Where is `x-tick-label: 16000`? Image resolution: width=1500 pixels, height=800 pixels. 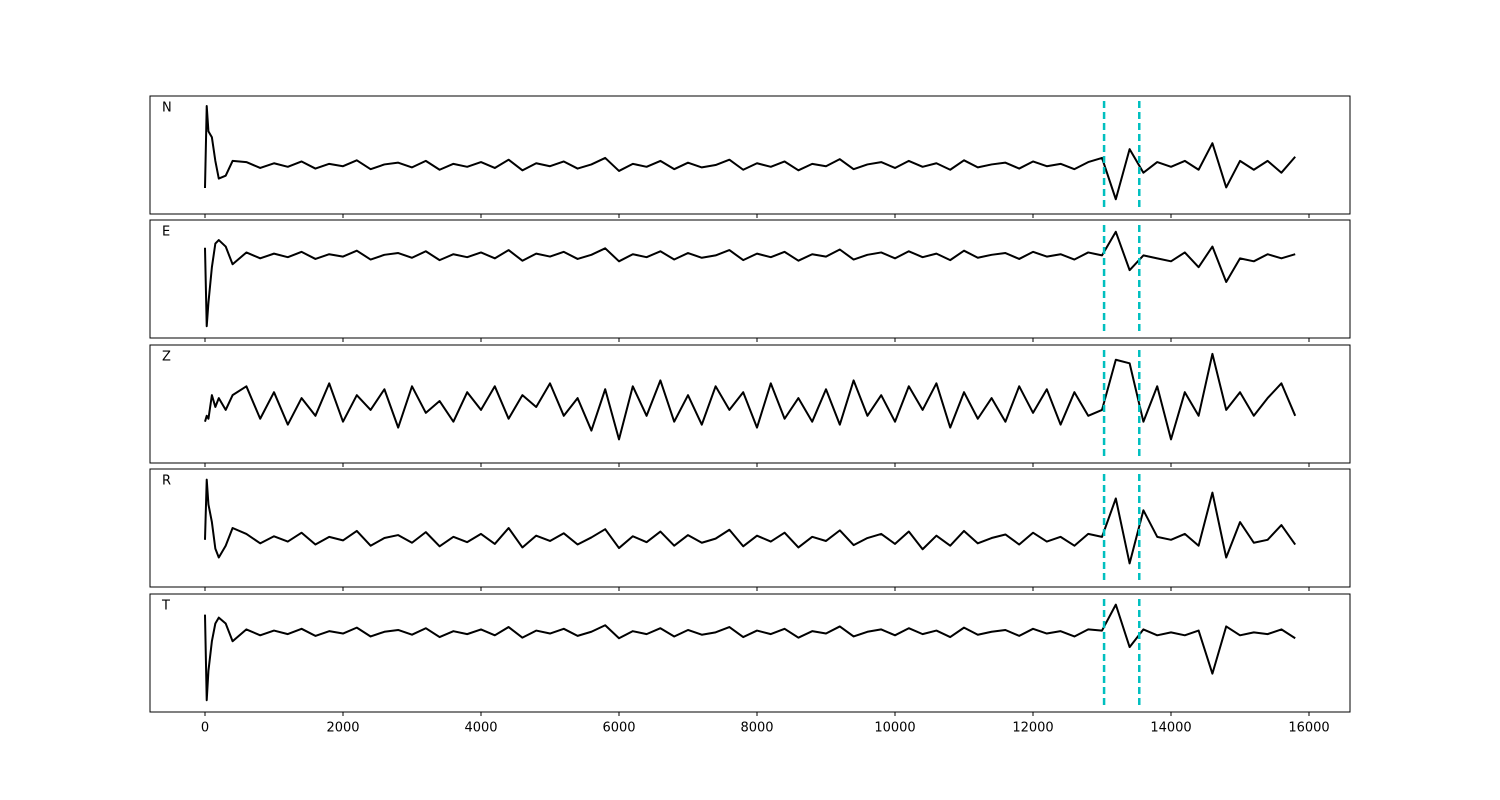 x-tick-label: 16000 is located at coordinates (1308, 728).